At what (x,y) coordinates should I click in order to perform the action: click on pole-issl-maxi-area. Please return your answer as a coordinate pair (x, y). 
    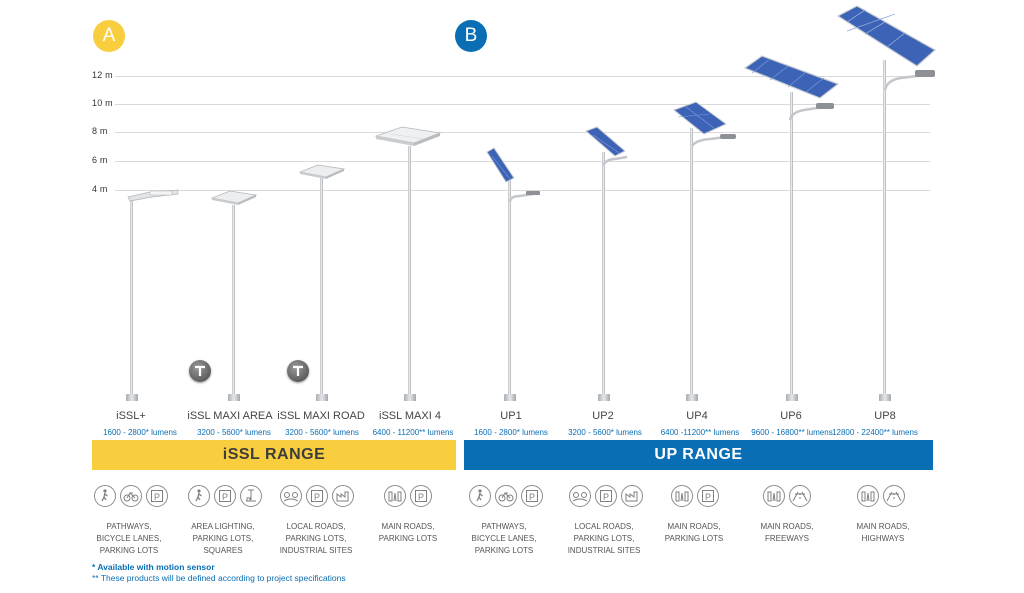
    Looking at the image, I should click on (233, 300).